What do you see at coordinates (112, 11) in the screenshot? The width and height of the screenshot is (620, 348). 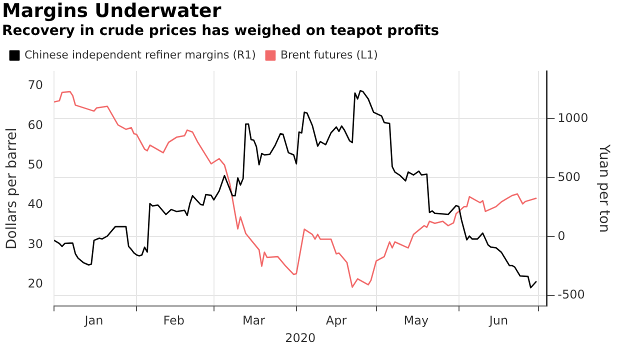 I see `chart-title: Margins Underwater` at bounding box center [112, 11].